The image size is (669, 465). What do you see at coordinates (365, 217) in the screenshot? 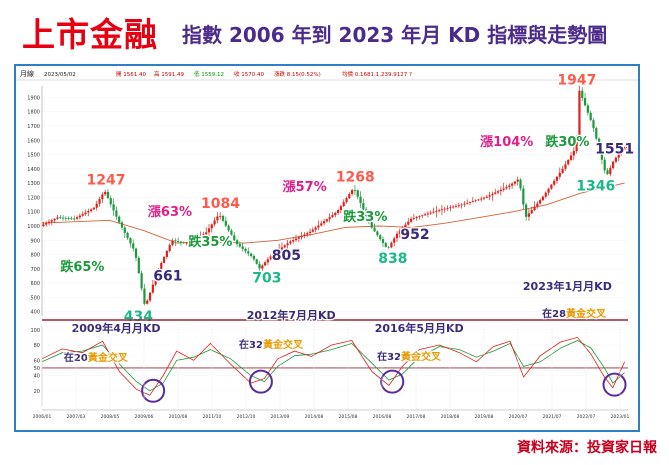
I see `move-label: 跌33%` at bounding box center [365, 217].